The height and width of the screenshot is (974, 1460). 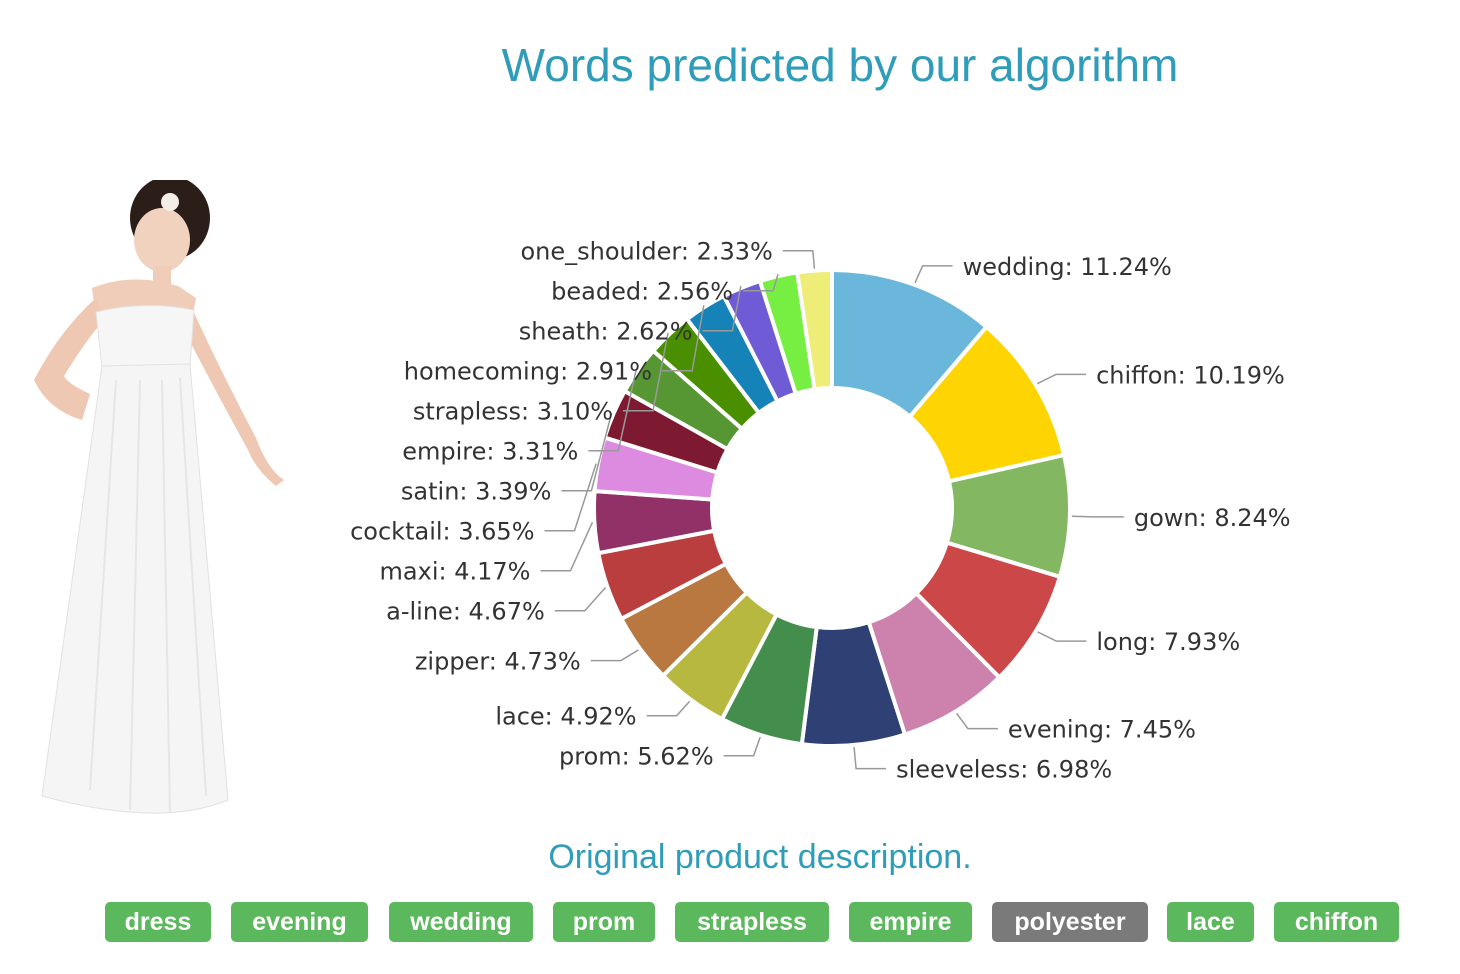 I want to click on label-evening: evening: 7.45%, so click(x=1102, y=730).